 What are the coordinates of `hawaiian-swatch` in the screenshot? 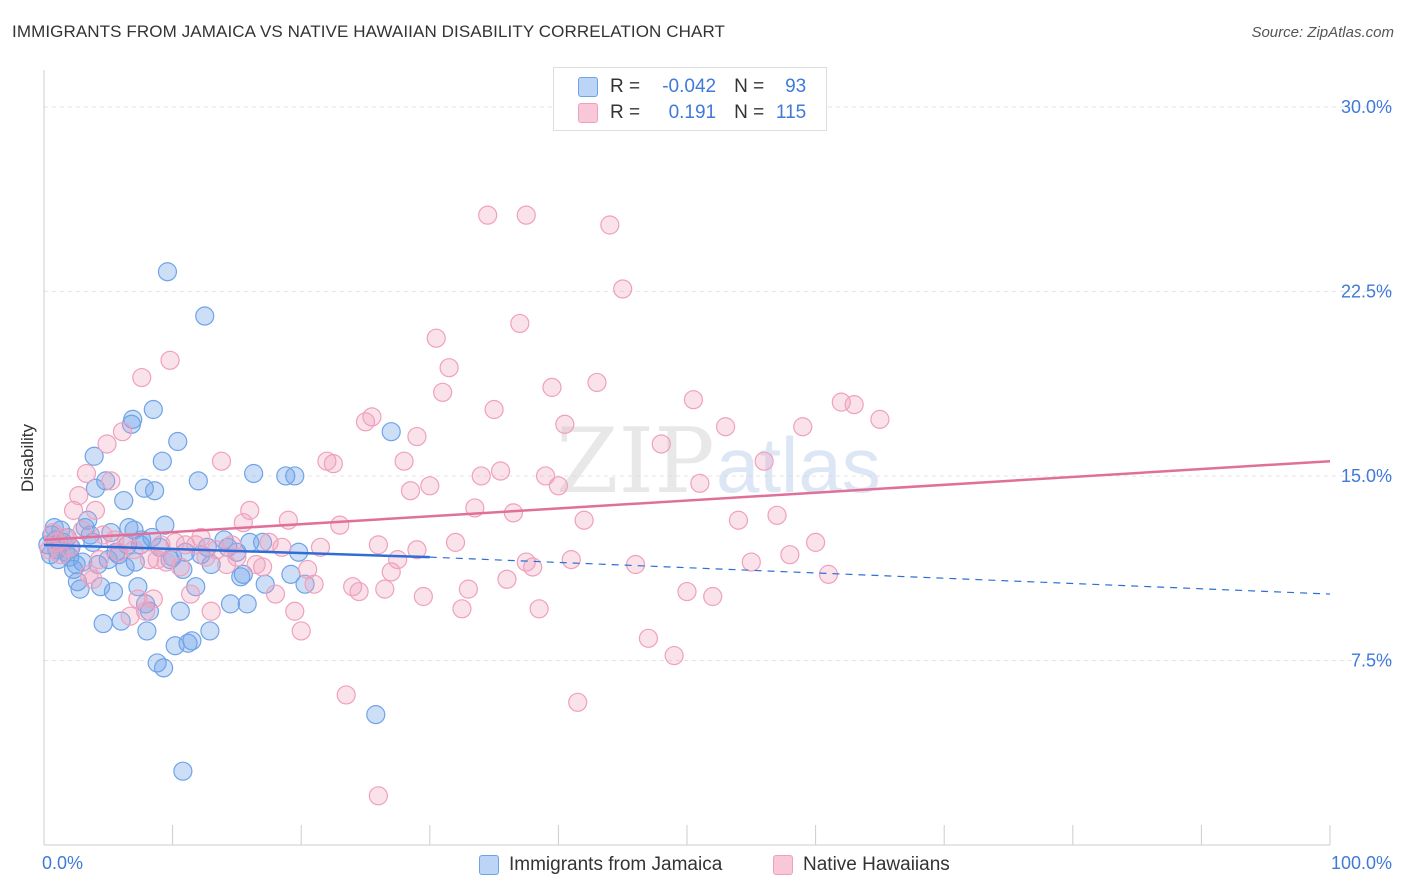 It's located at (588, 113).